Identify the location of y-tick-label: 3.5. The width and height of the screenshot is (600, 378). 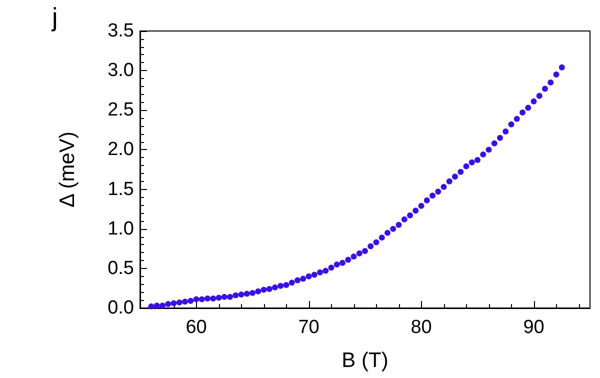
(121, 31).